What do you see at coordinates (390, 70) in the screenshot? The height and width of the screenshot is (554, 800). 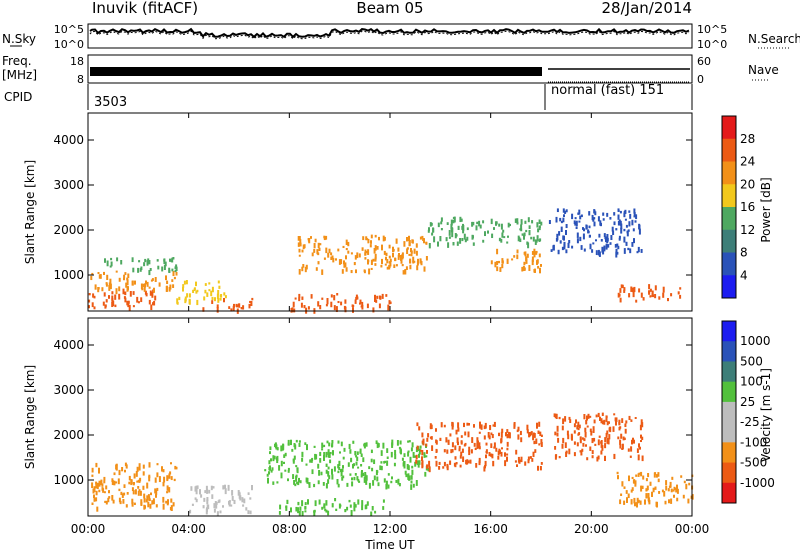 I see `freq-panel: Freq. [MHz] 18 8 60 0 Nave` at bounding box center [390, 70].